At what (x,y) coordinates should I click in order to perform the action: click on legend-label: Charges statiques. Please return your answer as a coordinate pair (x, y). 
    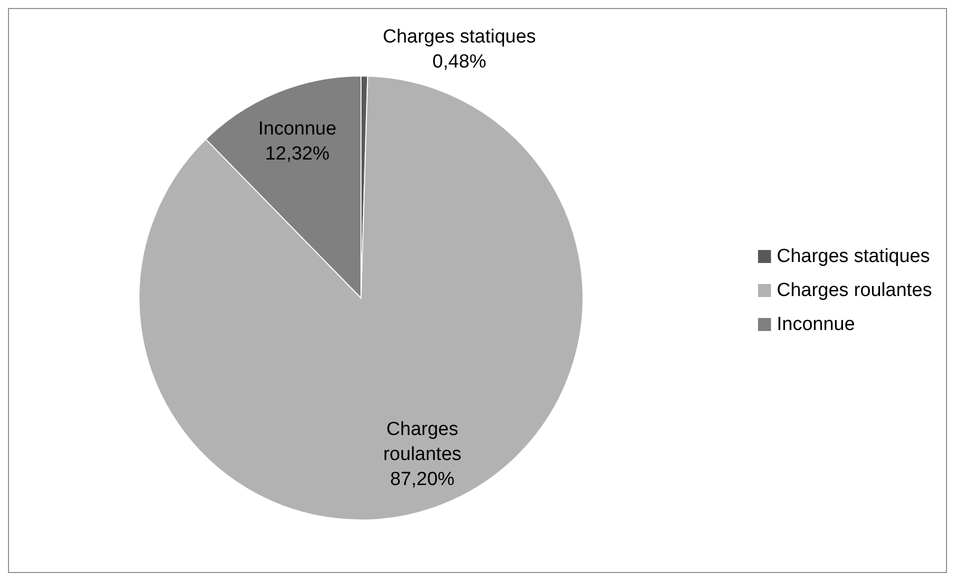
    Looking at the image, I should click on (853, 256).